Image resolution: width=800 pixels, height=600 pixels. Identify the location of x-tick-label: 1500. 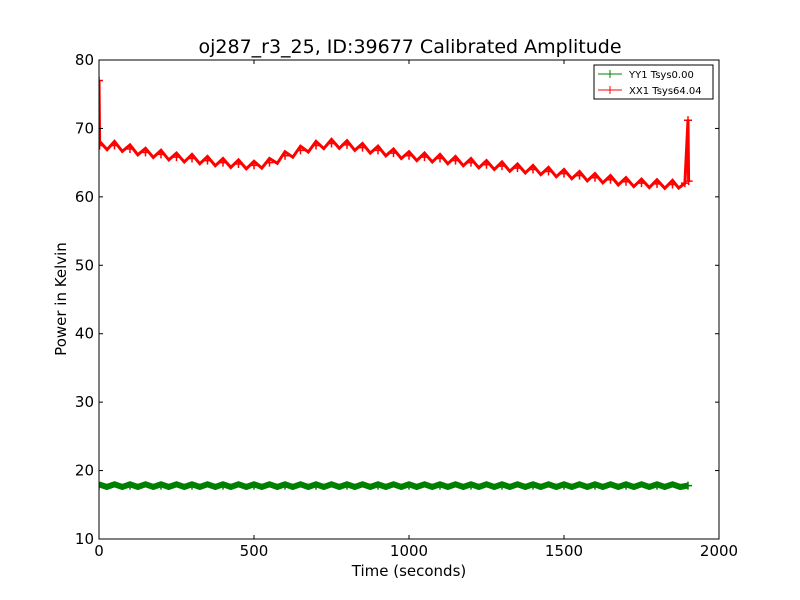
(564, 551).